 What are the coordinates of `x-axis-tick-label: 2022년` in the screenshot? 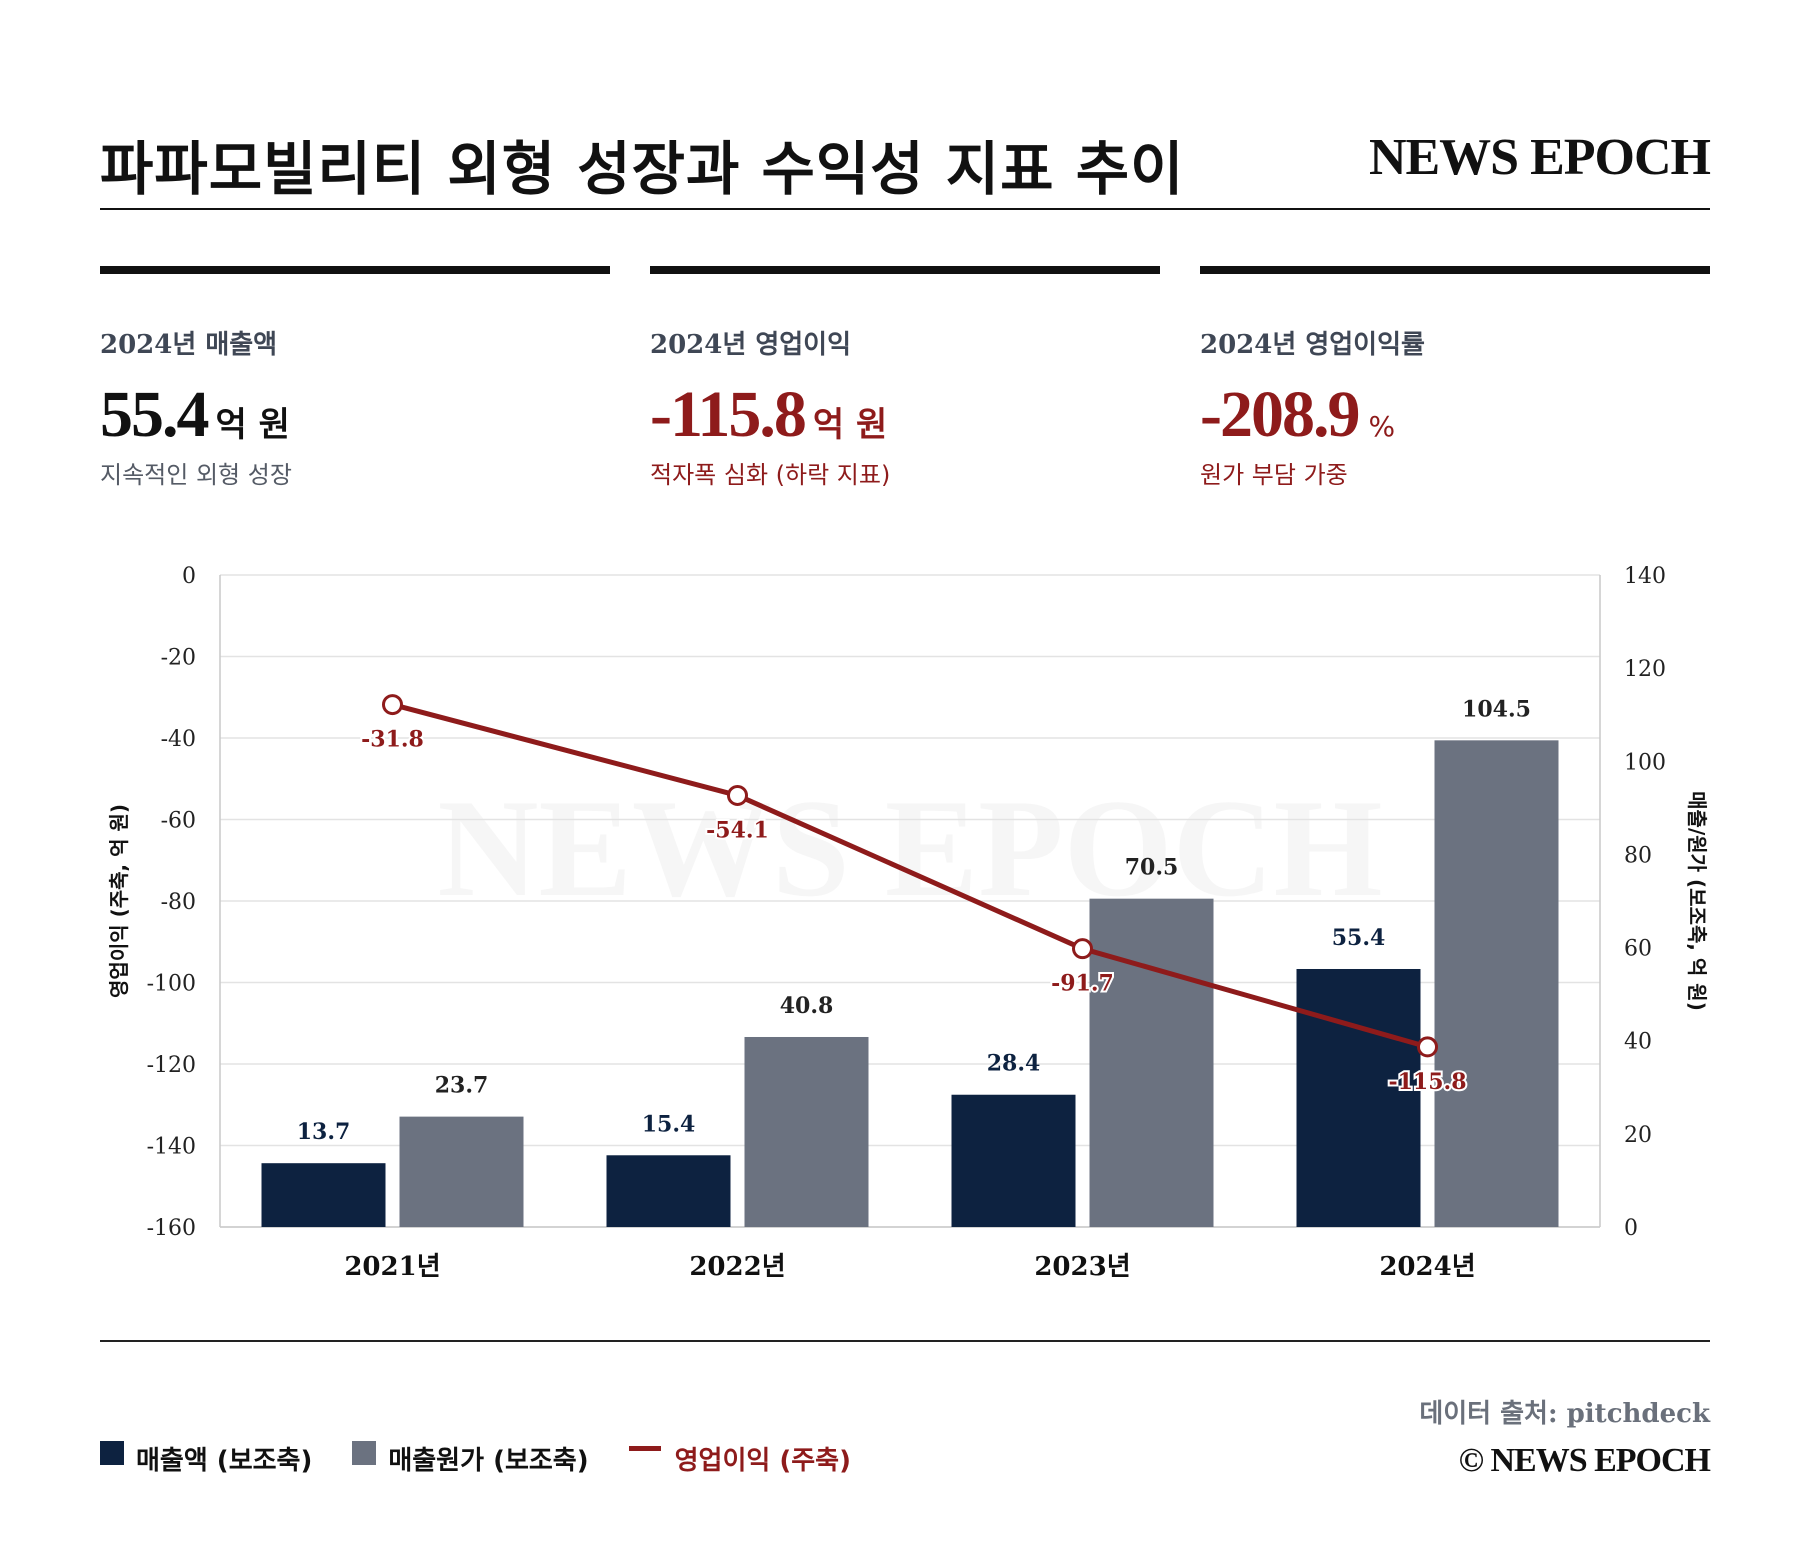 It's located at (737, 1267).